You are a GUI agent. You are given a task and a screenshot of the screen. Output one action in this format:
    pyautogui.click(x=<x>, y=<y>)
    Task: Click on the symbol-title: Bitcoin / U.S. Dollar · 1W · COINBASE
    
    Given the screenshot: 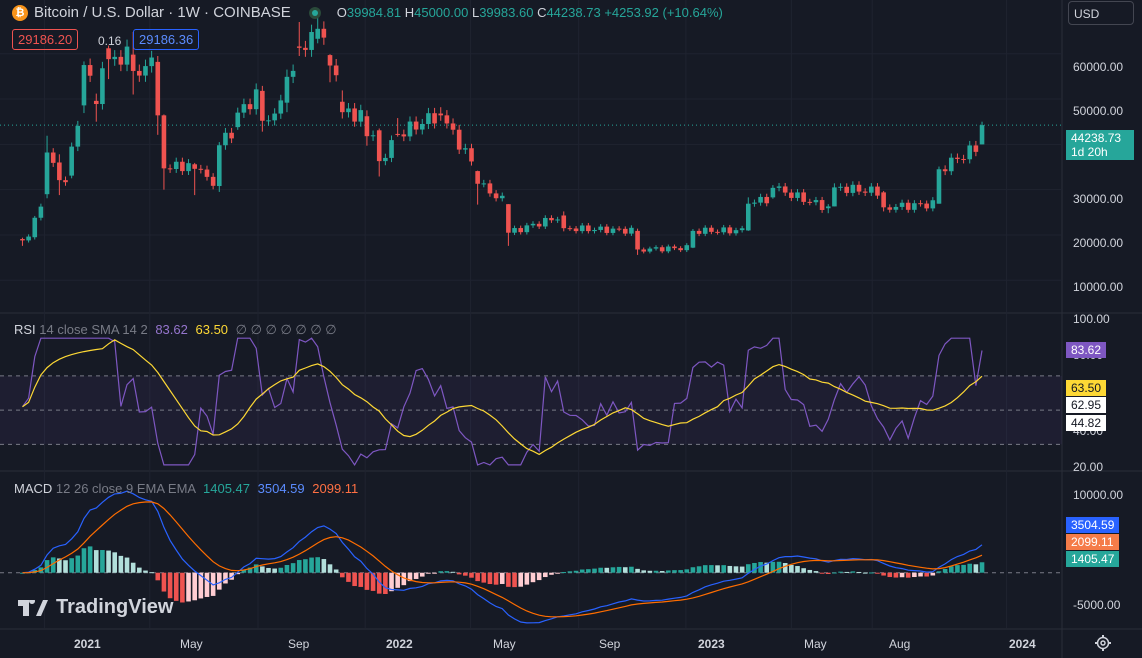 What is the action you would take?
    pyautogui.click(x=162, y=12)
    